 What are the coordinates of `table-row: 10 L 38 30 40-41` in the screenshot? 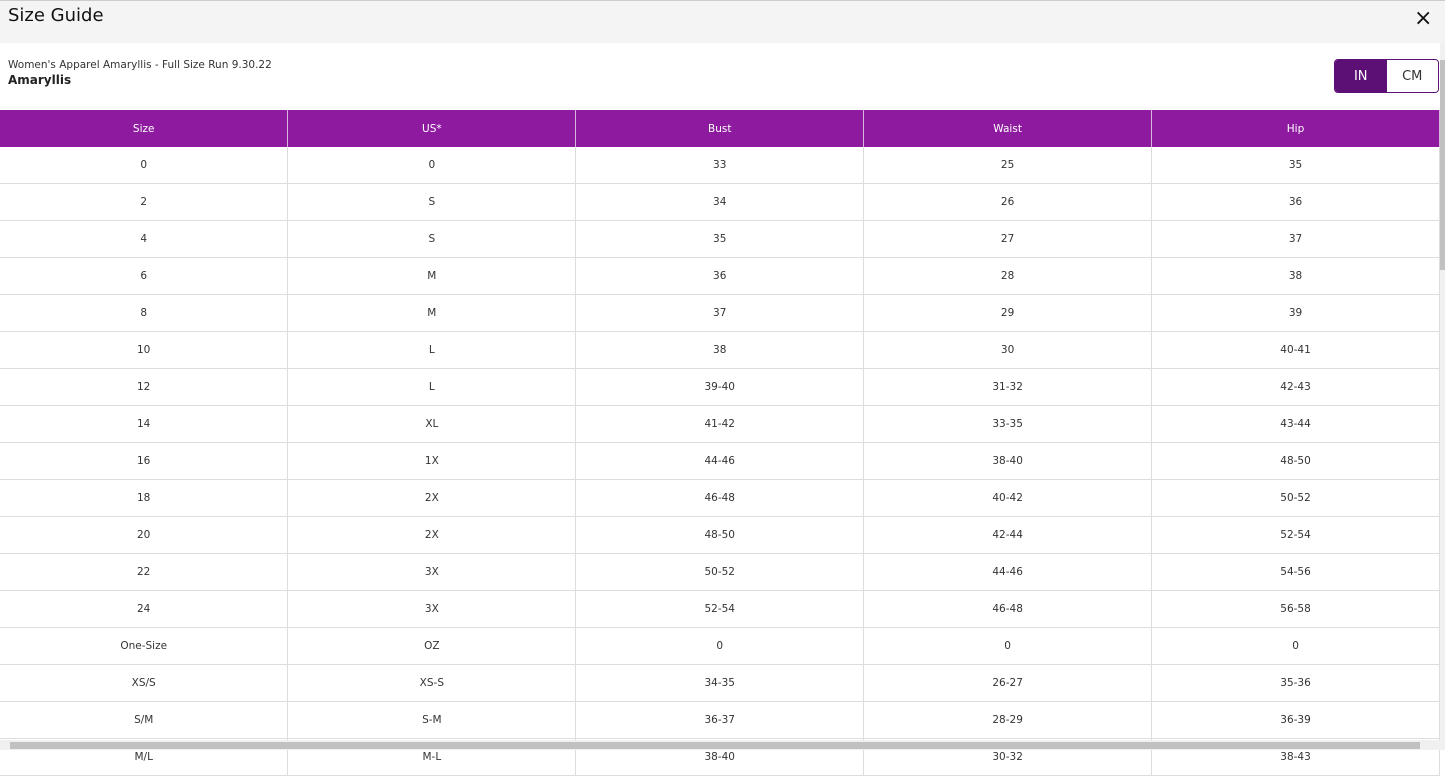 It's located at (720, 350).